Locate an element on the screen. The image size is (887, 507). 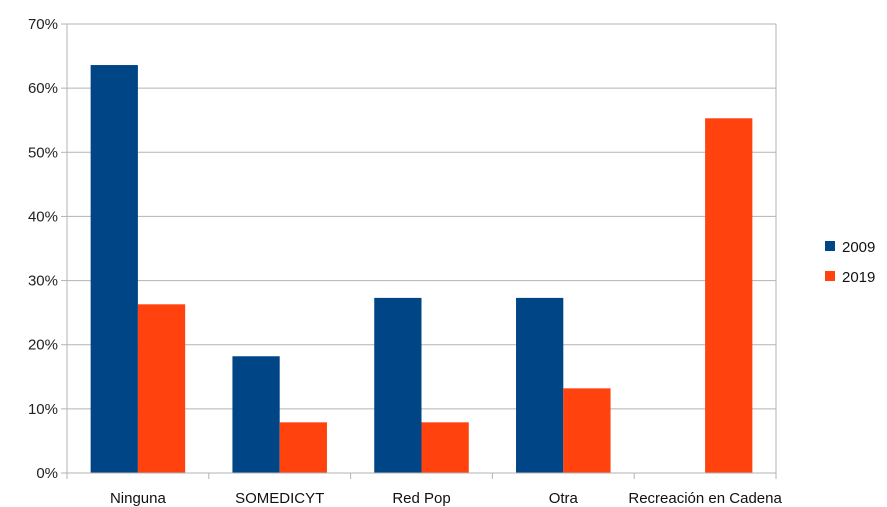
y-tick-label: 60% is located at coordinates (43, 88).